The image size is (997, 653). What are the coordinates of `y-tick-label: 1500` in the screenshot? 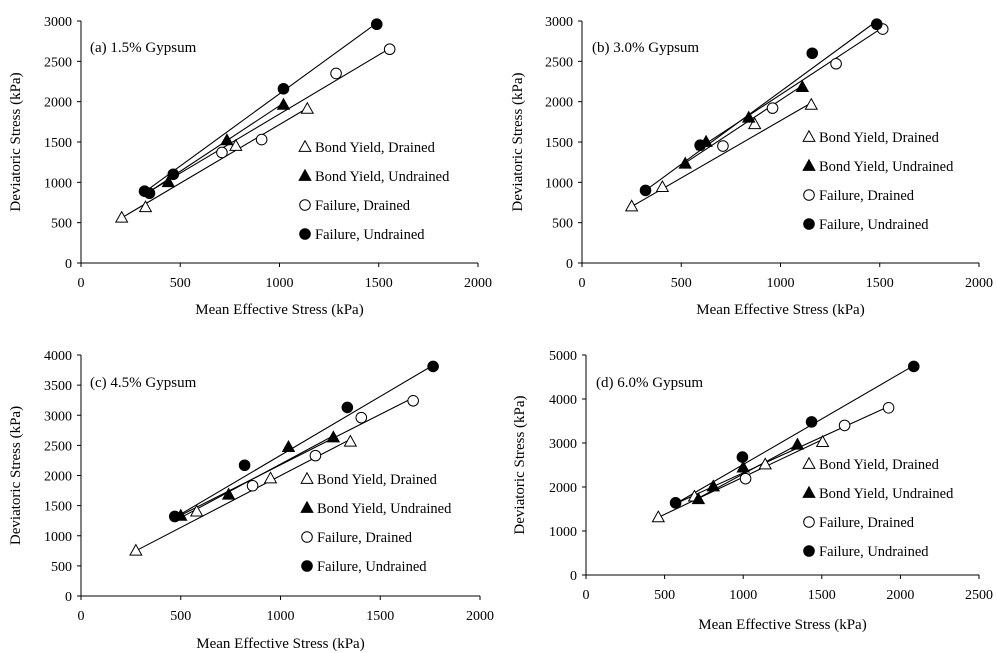 It's located at (559, 143).